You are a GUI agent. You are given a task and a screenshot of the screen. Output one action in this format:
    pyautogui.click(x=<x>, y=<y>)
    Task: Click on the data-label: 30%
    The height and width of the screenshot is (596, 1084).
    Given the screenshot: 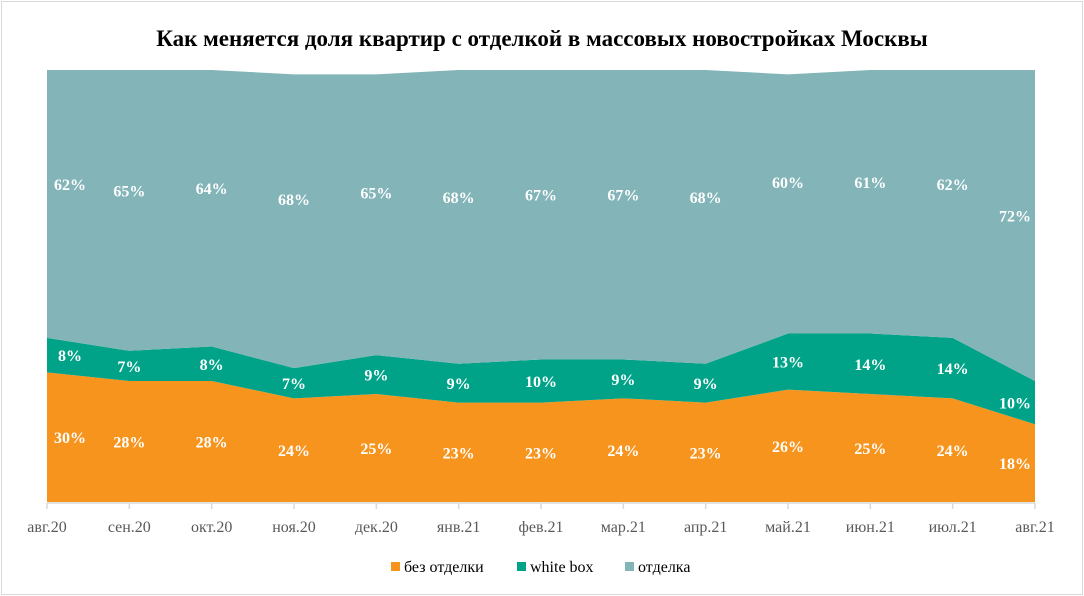 What is the action you would take?
    pyautogui.click(x=70, y=438)
    